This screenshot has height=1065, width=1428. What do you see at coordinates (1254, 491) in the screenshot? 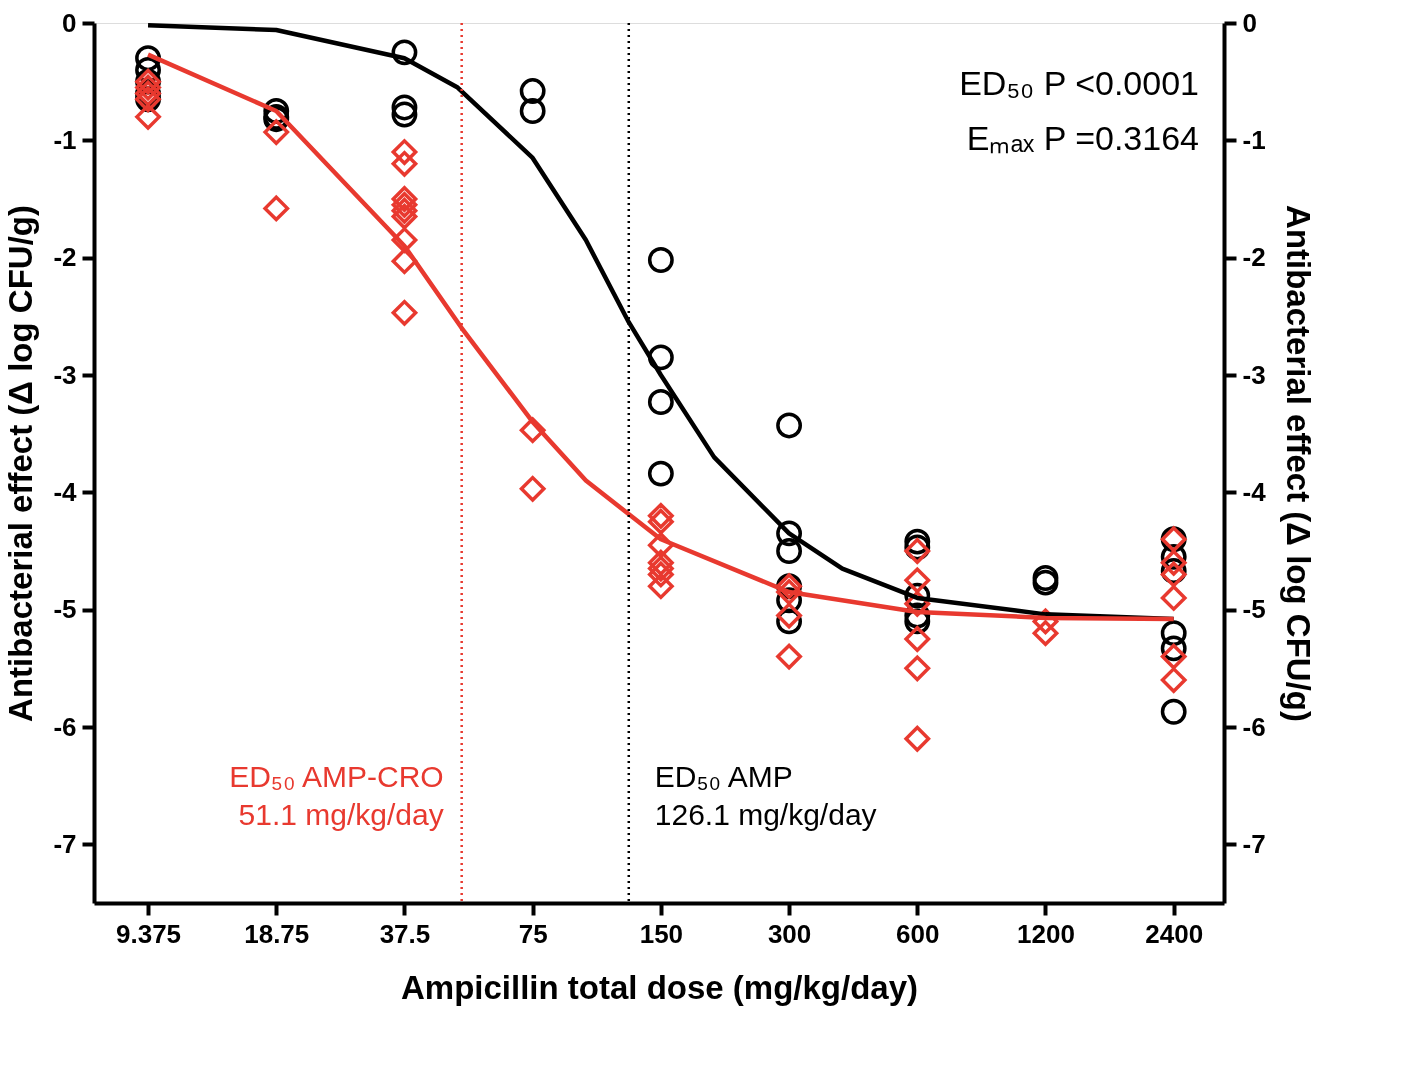
I see `y2-tick-label: -4` at bounding box center [1254, 491].